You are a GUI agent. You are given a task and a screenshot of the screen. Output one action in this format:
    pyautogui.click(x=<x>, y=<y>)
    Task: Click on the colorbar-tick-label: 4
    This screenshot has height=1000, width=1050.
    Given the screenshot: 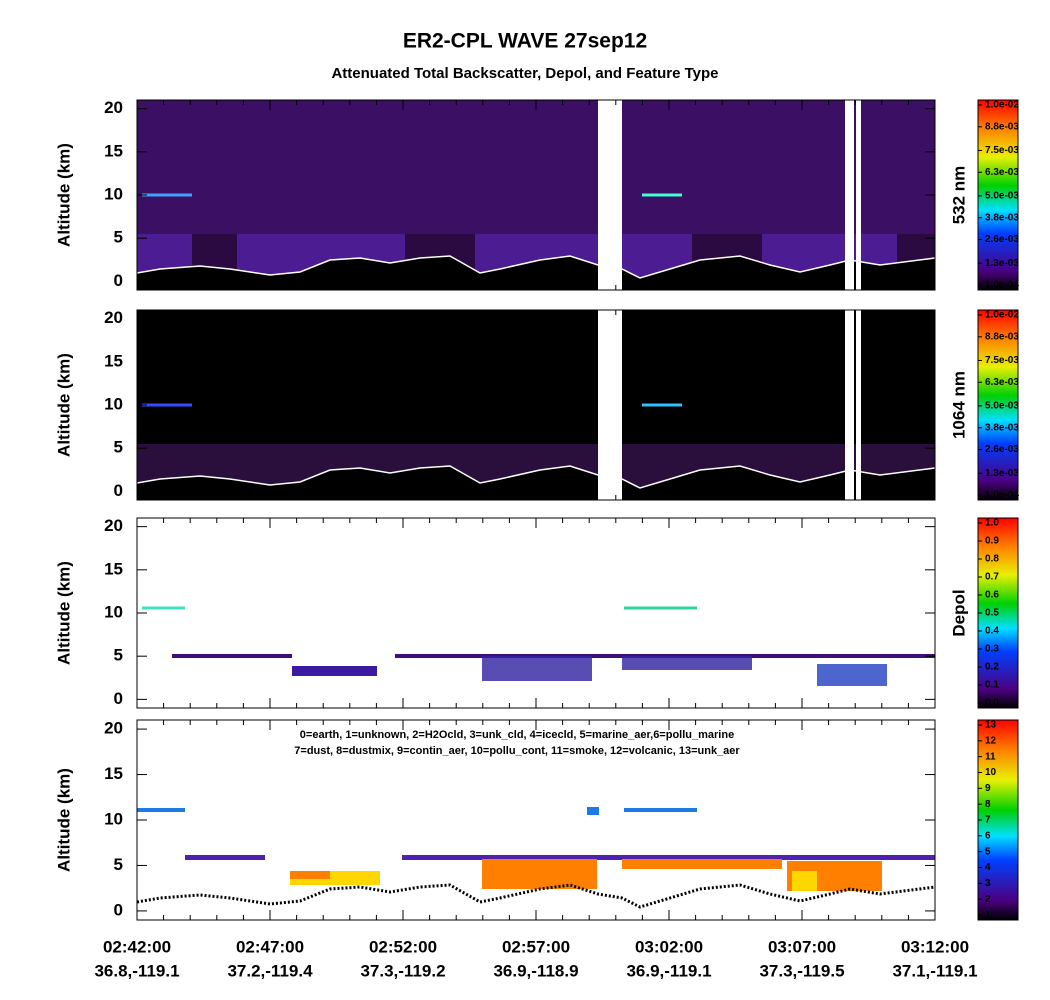 What is the action you would take?
    pyautogui.click(x=988, y=867)
    